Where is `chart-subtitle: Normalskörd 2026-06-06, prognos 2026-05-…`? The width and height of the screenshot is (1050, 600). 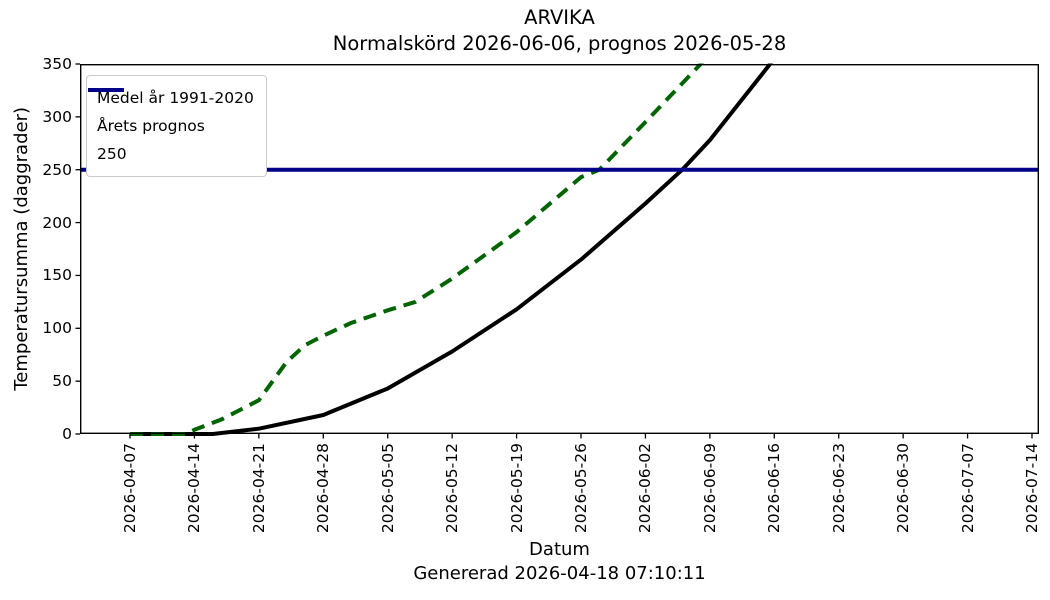
chart-subtitle: Normalskörd 2026-06-06, prognos 2026-05-… is located at coordinates (559, 43).